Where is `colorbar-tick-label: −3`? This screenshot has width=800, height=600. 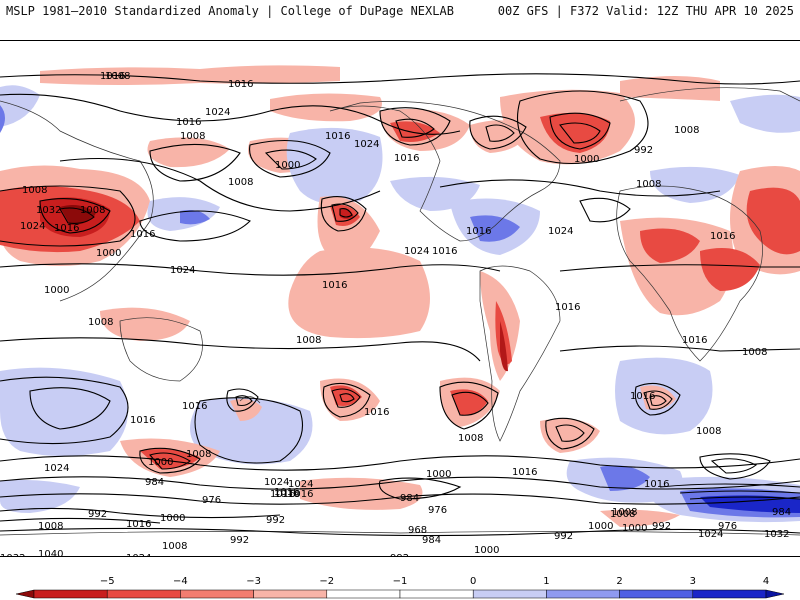 colorbar-tick-label: −3 is located at coordinates (253, 581).